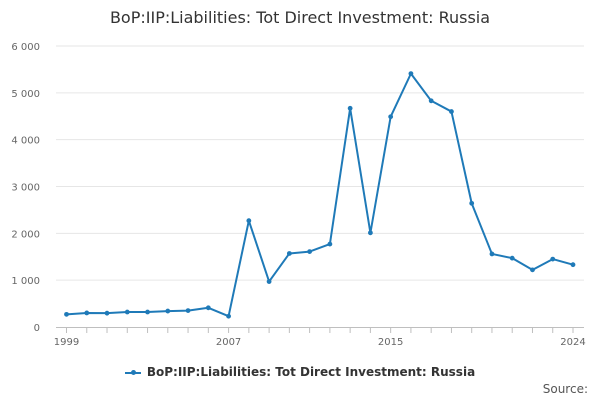 The image size is (600, 400). What do you see at coordinates (37, 328) in the screenshot?
I see `y-tick-label: 0` at bounding box center [37, 328].